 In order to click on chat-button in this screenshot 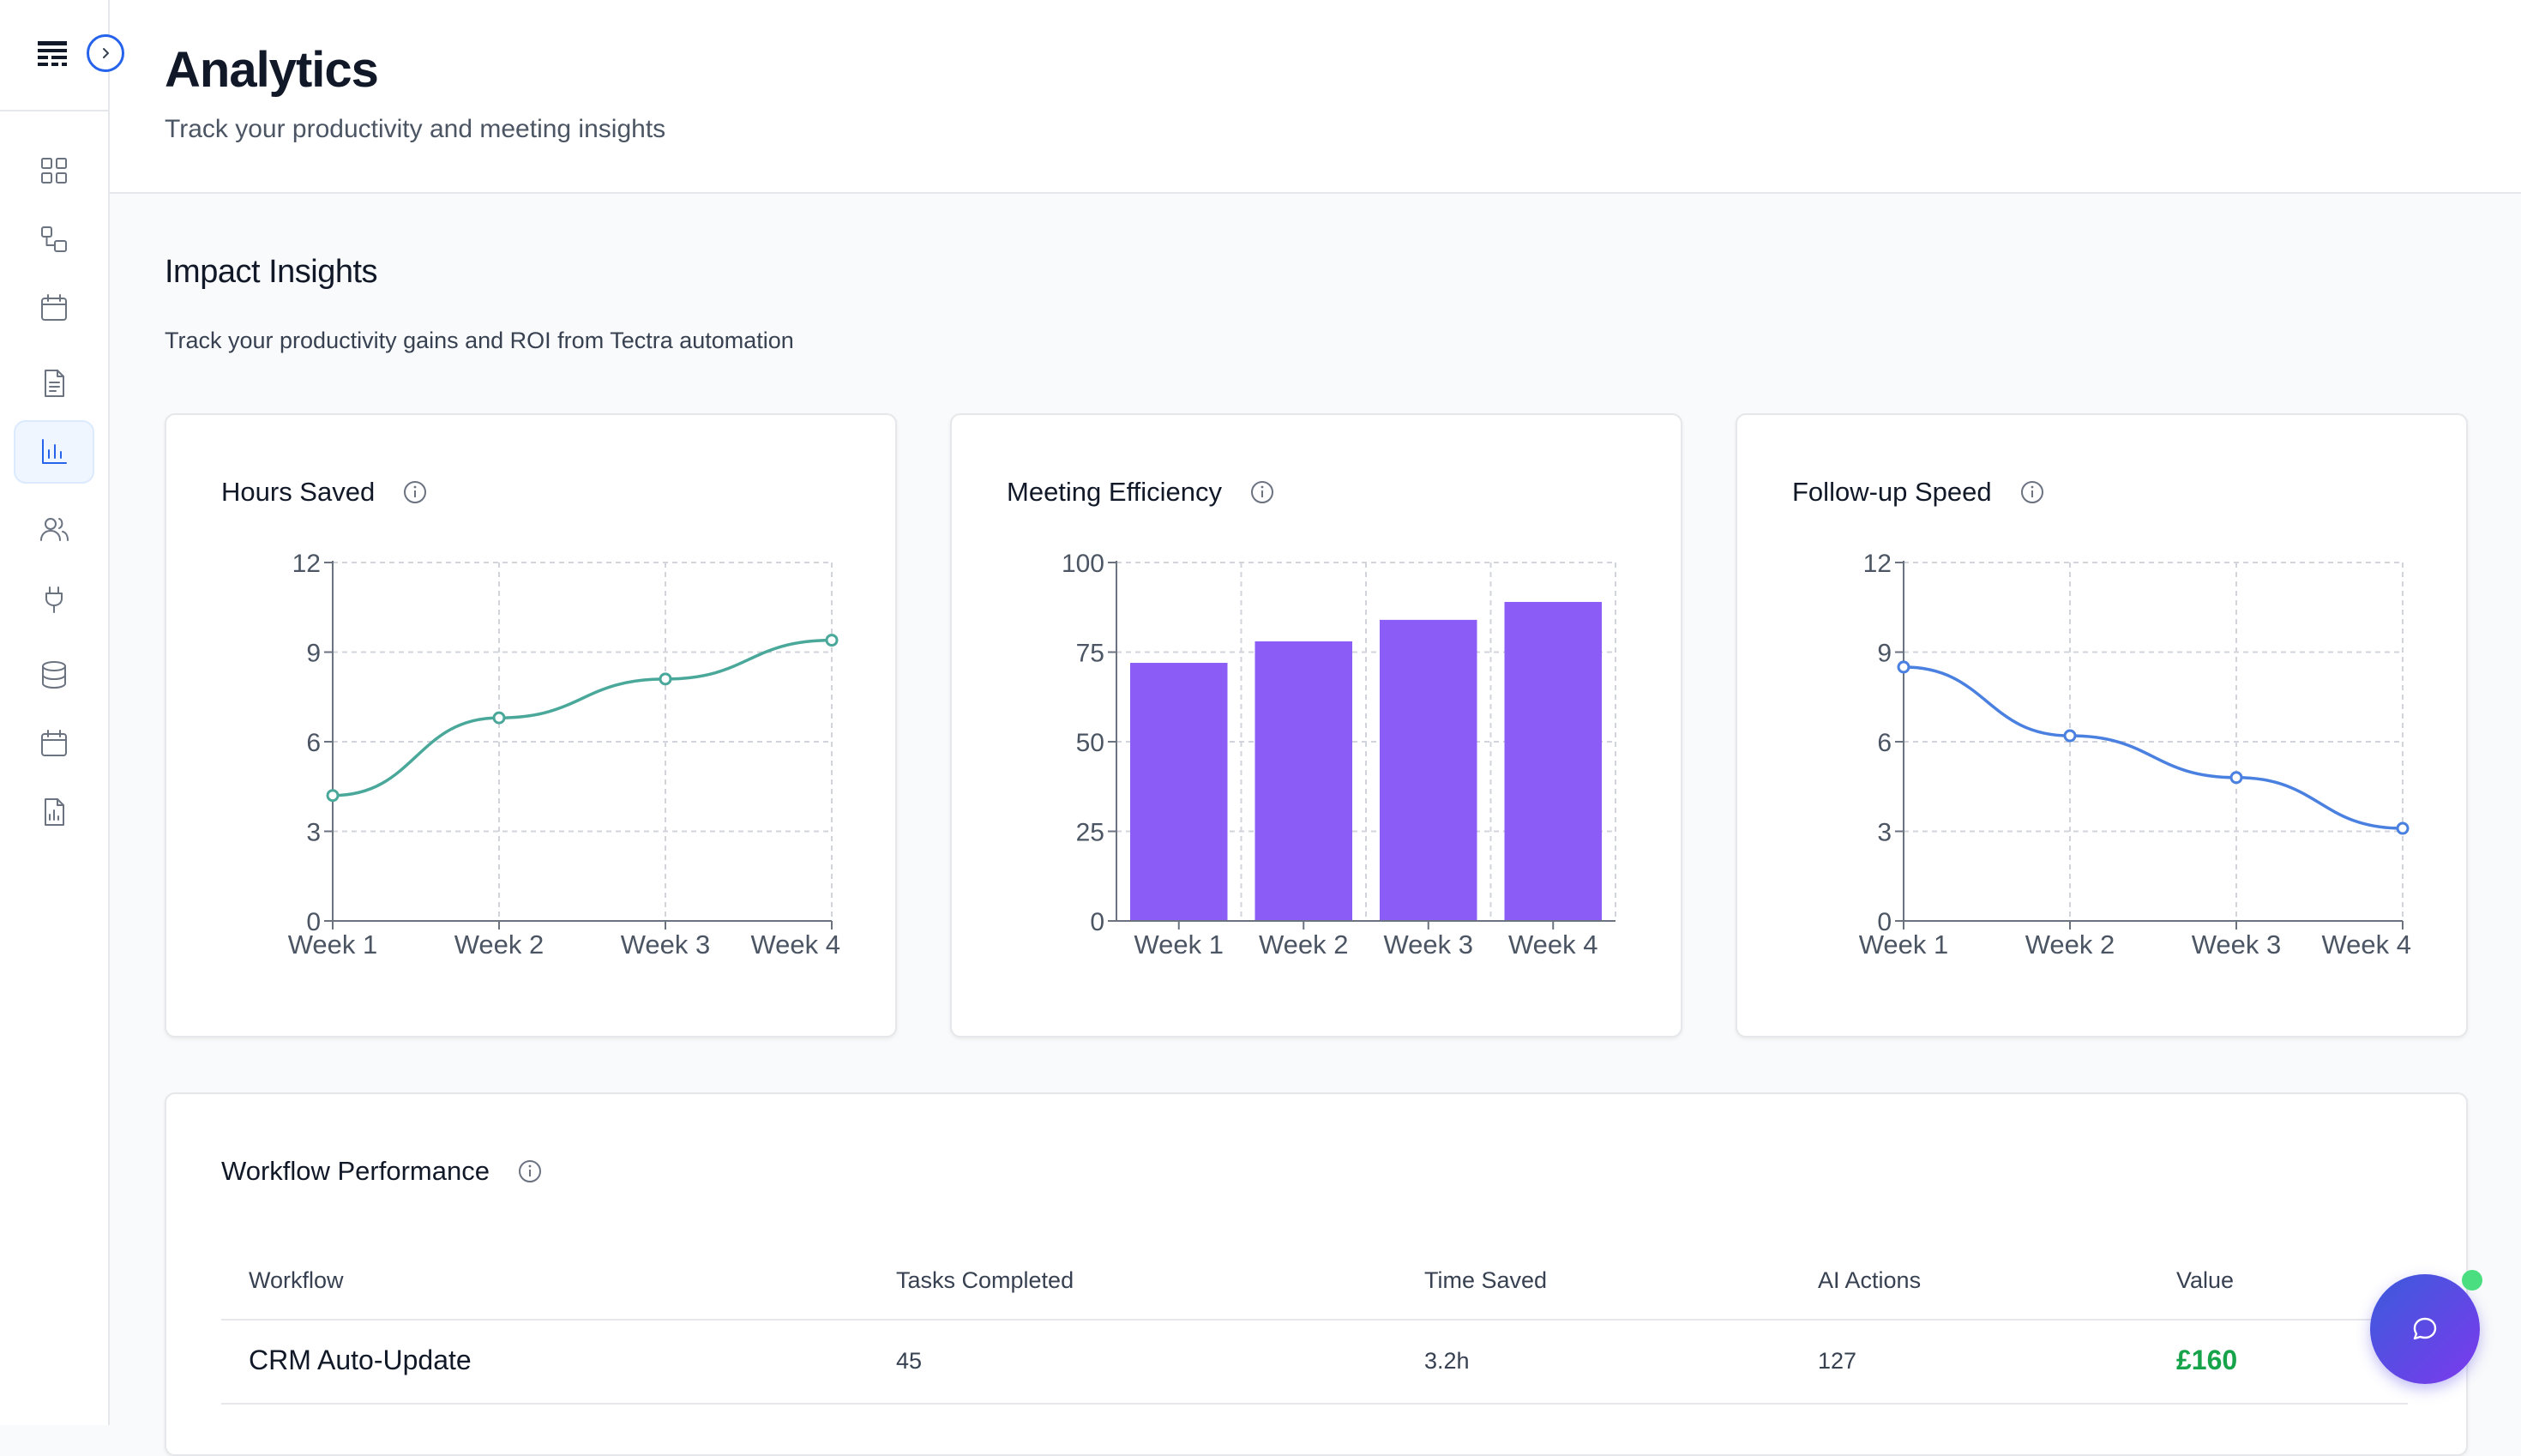, I will do `click(2425, 1329)`.